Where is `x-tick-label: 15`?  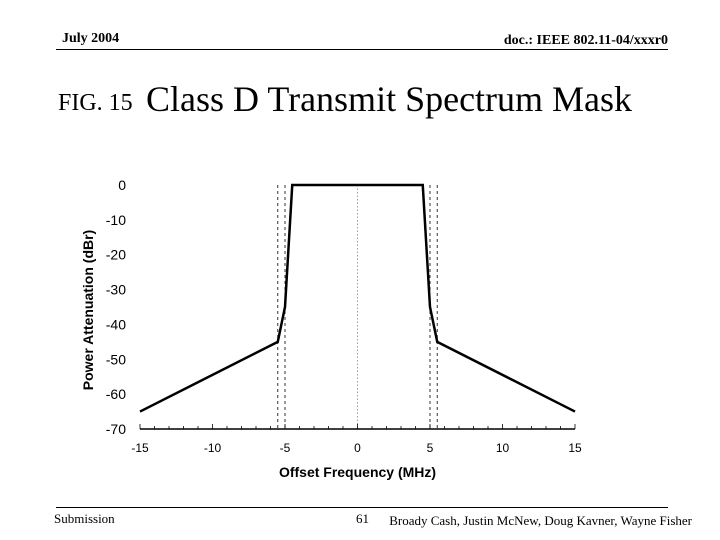
x-tick-label: 15 is located at coordinates (575, 448).